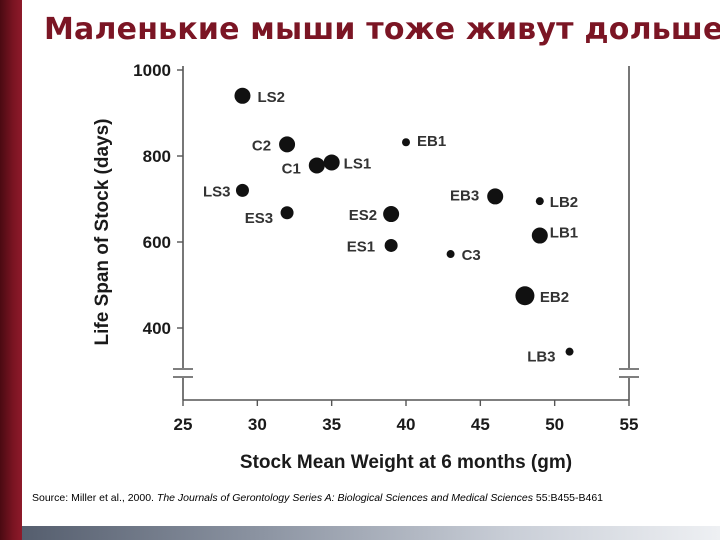 The width and height of the screenshot is (720, 540). I want to click on data-point-ls3, so click(242, 190).